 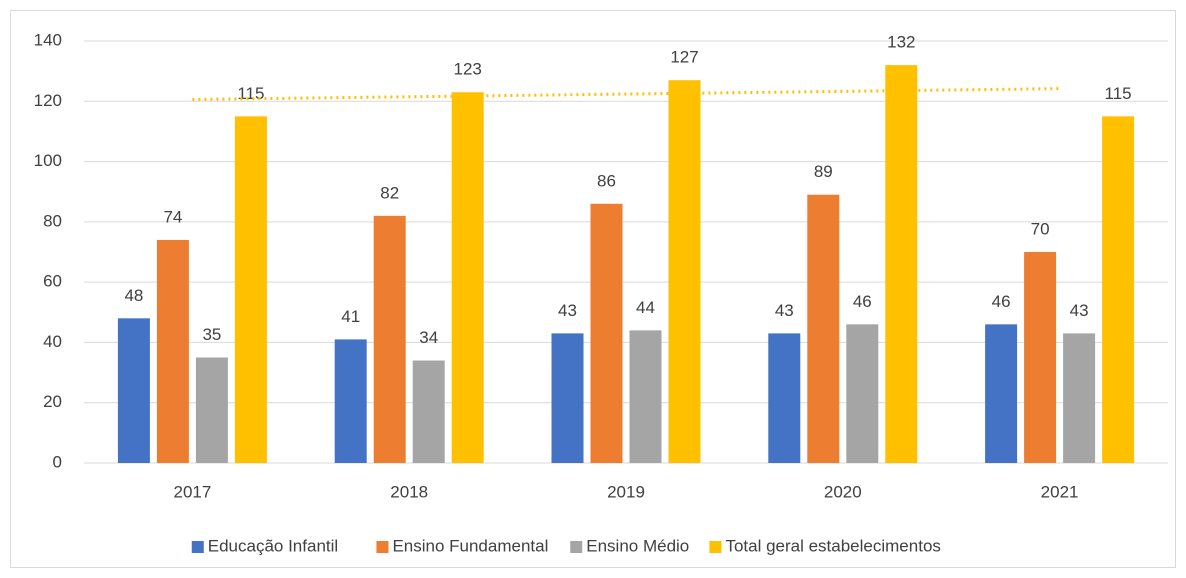 What do you see at coordinates (468, 69) in the screenshot?
I see `data-label: 123` at bounding box center [468, 69].